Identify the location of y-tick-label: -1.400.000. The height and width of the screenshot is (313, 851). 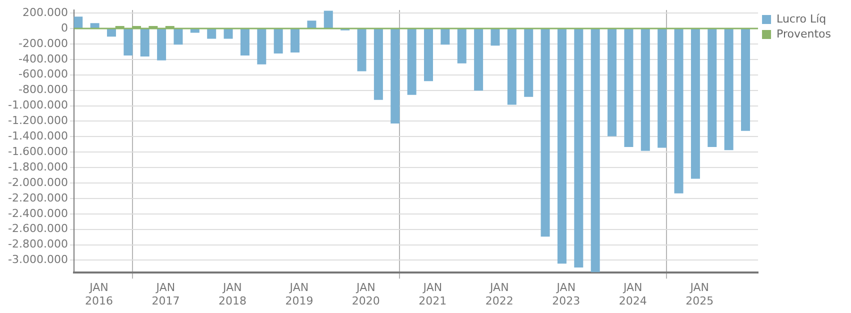
(38, 136).